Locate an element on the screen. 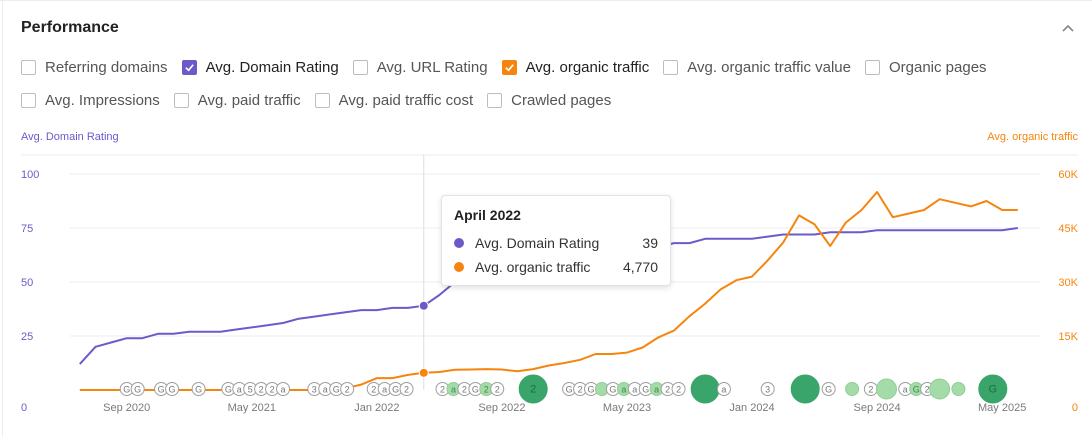  checkbox-label: Avg. URL Rating is located at coordinates (432, 67).